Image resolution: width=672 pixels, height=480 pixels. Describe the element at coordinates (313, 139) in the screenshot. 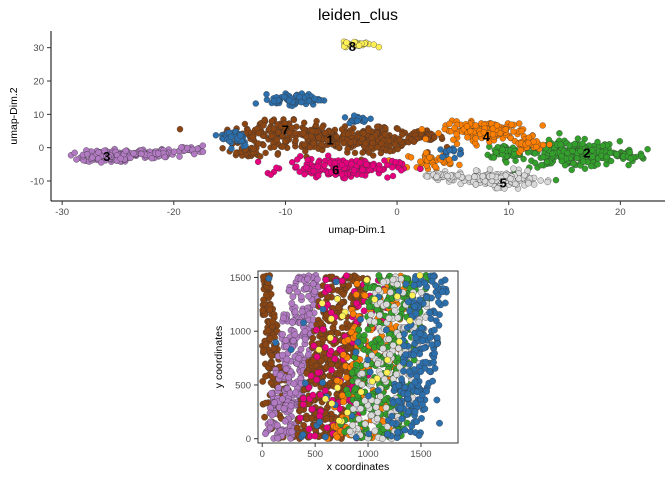

I see `umap-cluster-1-points` at that location.